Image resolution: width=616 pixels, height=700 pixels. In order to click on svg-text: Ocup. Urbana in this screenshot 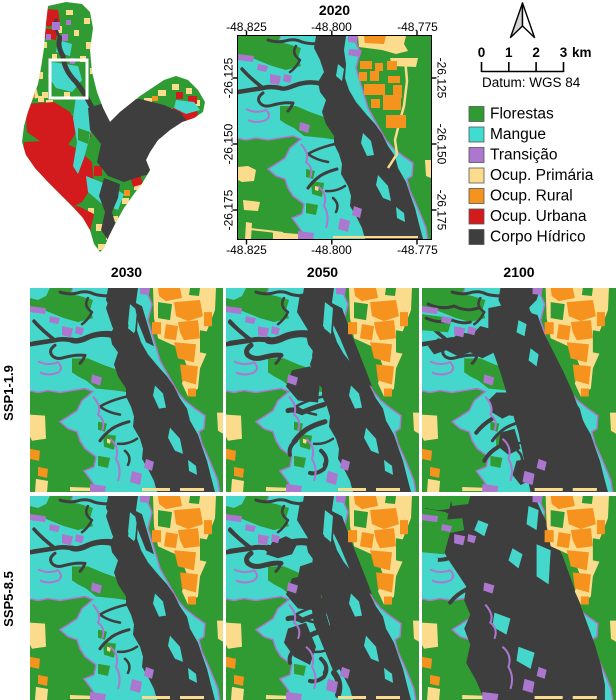, I will do `click(538, 216)`.